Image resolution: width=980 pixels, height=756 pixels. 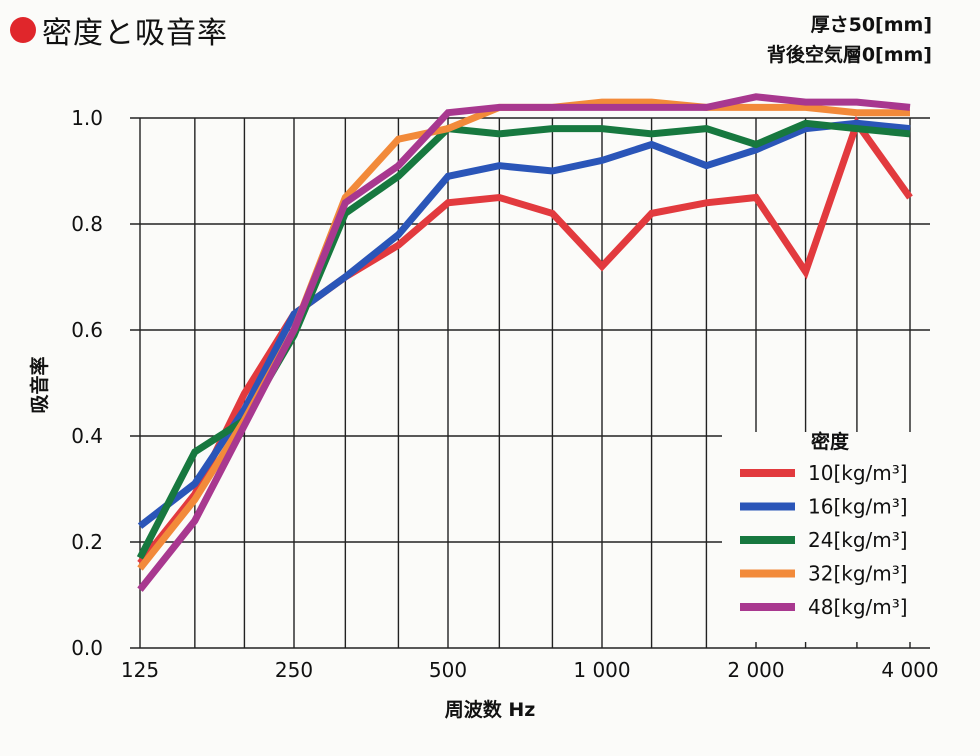 I want to click on legend-title: 密度, so click(x=830, y=441).